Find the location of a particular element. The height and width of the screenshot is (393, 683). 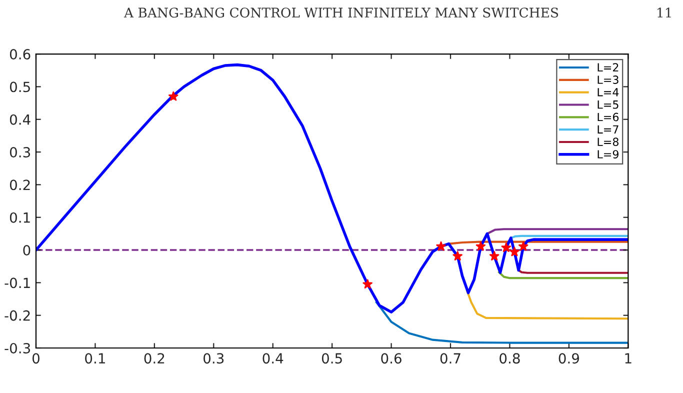

y-tick-label: 0 is located at coordinates (26, 250).